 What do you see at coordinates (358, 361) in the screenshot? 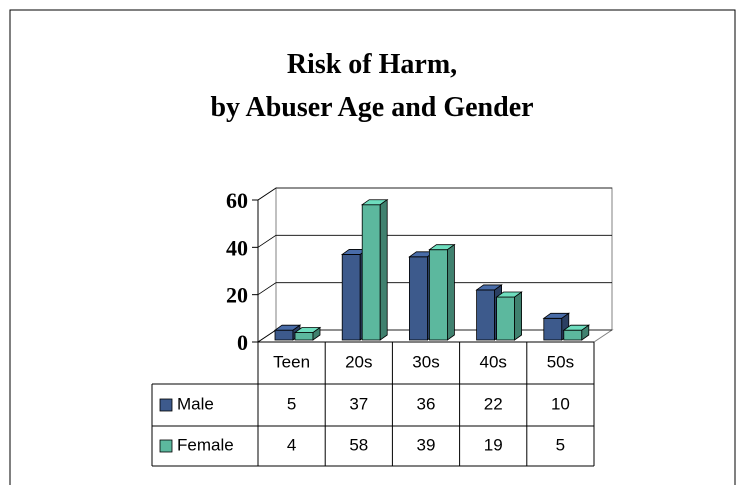
I see `x-tick-label: 20s` at bounding box center [358, 361].